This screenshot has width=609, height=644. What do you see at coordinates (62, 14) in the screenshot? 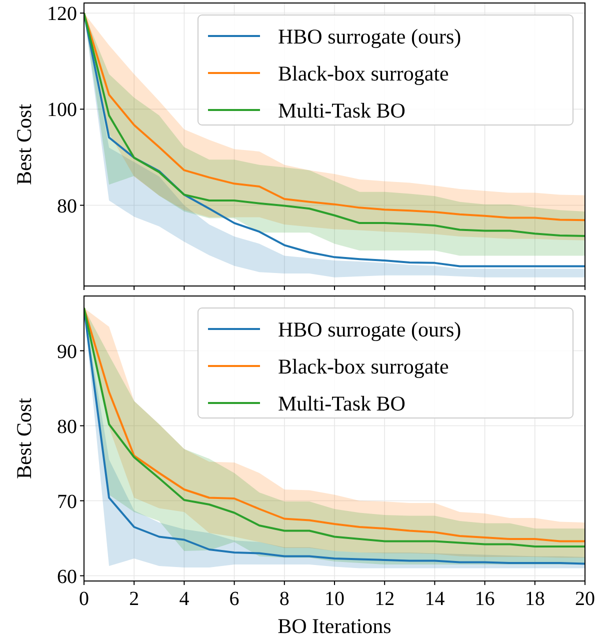
I see `y-tick-label: 120` at bounding box center [62, 14].